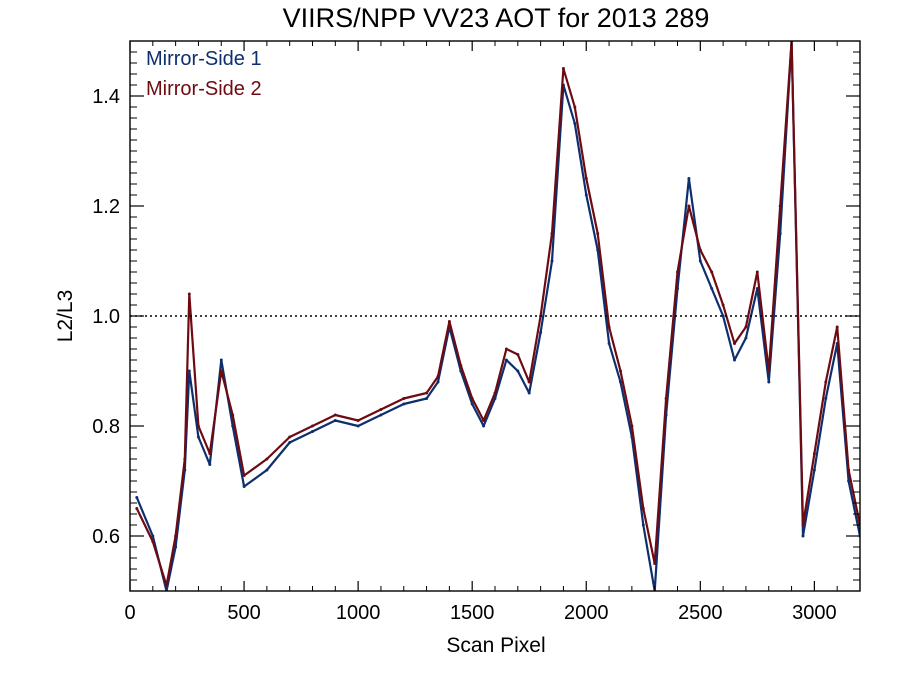 Image resolution: width=900 pixels, height=675 pixels. What do you see at coordinates (106, 427) in the screenshot?
I see `y-tick-label: 0.8` at bounding box center [106, 427].